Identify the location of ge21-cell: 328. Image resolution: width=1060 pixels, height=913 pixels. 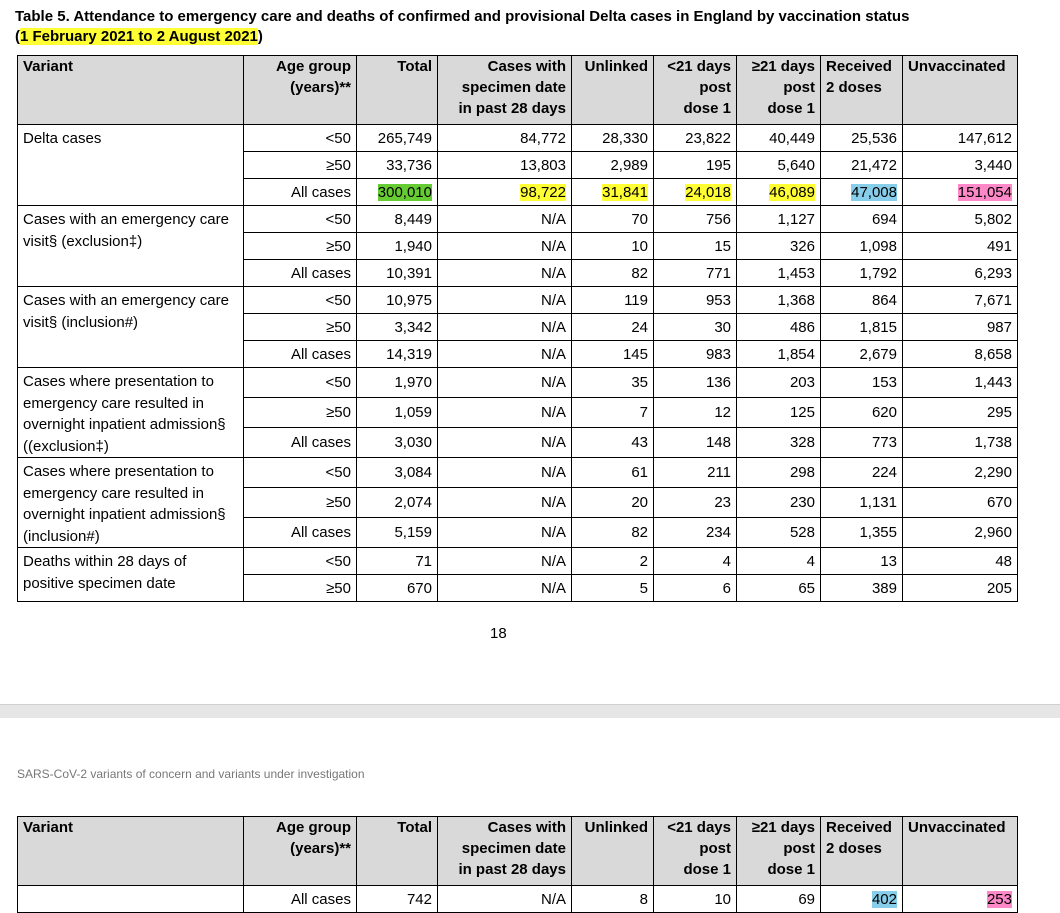
(779, 443).